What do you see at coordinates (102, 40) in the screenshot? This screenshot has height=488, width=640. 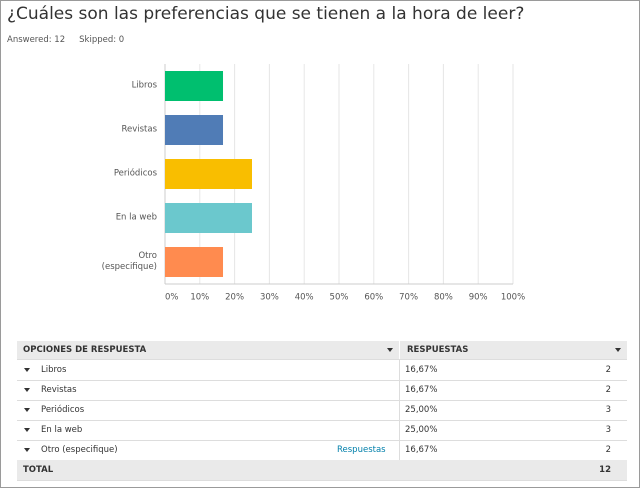 I see `skipped: Skipped: 0` at bounding box center [102, 40].